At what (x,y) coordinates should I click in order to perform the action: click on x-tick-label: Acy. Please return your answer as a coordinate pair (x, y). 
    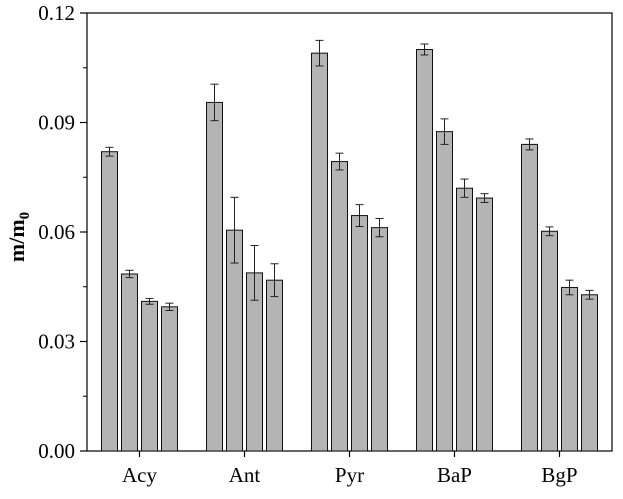
    Looking at the image, I should click on (139, 475).